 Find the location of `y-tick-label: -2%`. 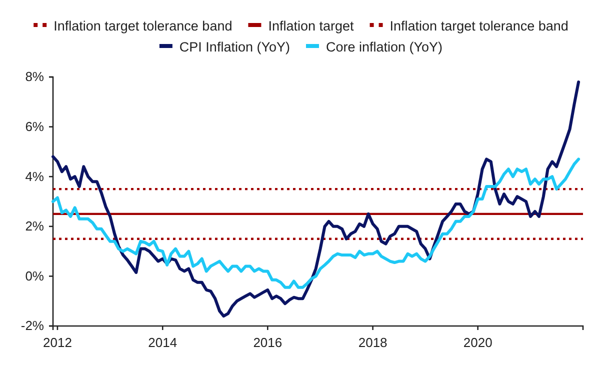

y-tick-label: -2% is located at coordinates (32, 326).